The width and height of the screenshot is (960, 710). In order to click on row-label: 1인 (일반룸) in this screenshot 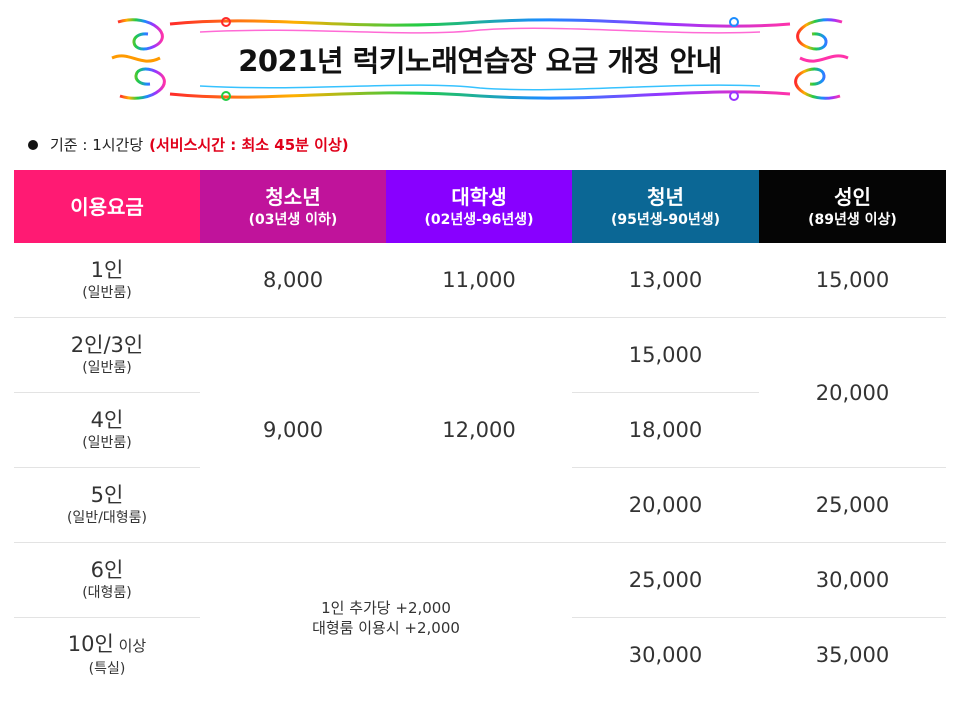, I will do `click(107, 280)`.